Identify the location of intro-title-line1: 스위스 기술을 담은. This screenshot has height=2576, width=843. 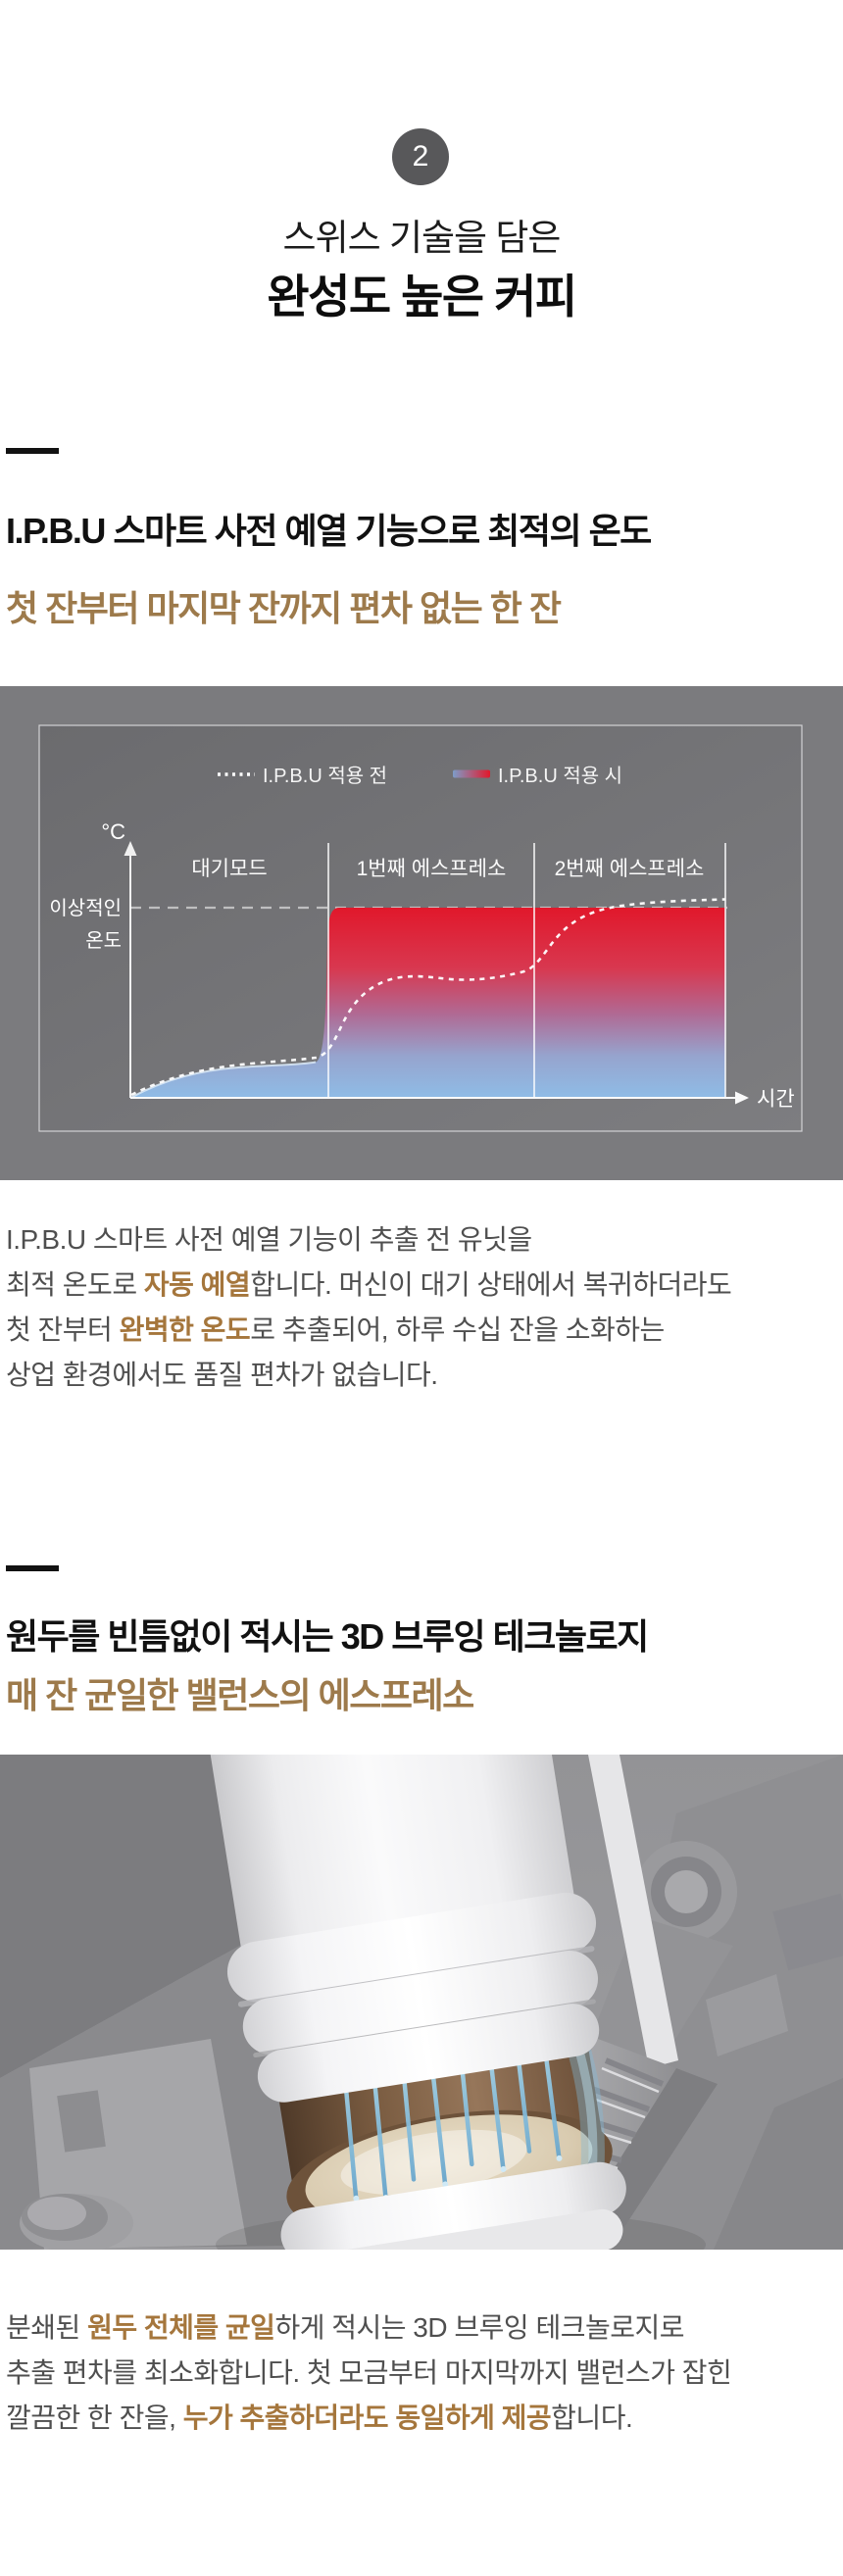
(422, 238).